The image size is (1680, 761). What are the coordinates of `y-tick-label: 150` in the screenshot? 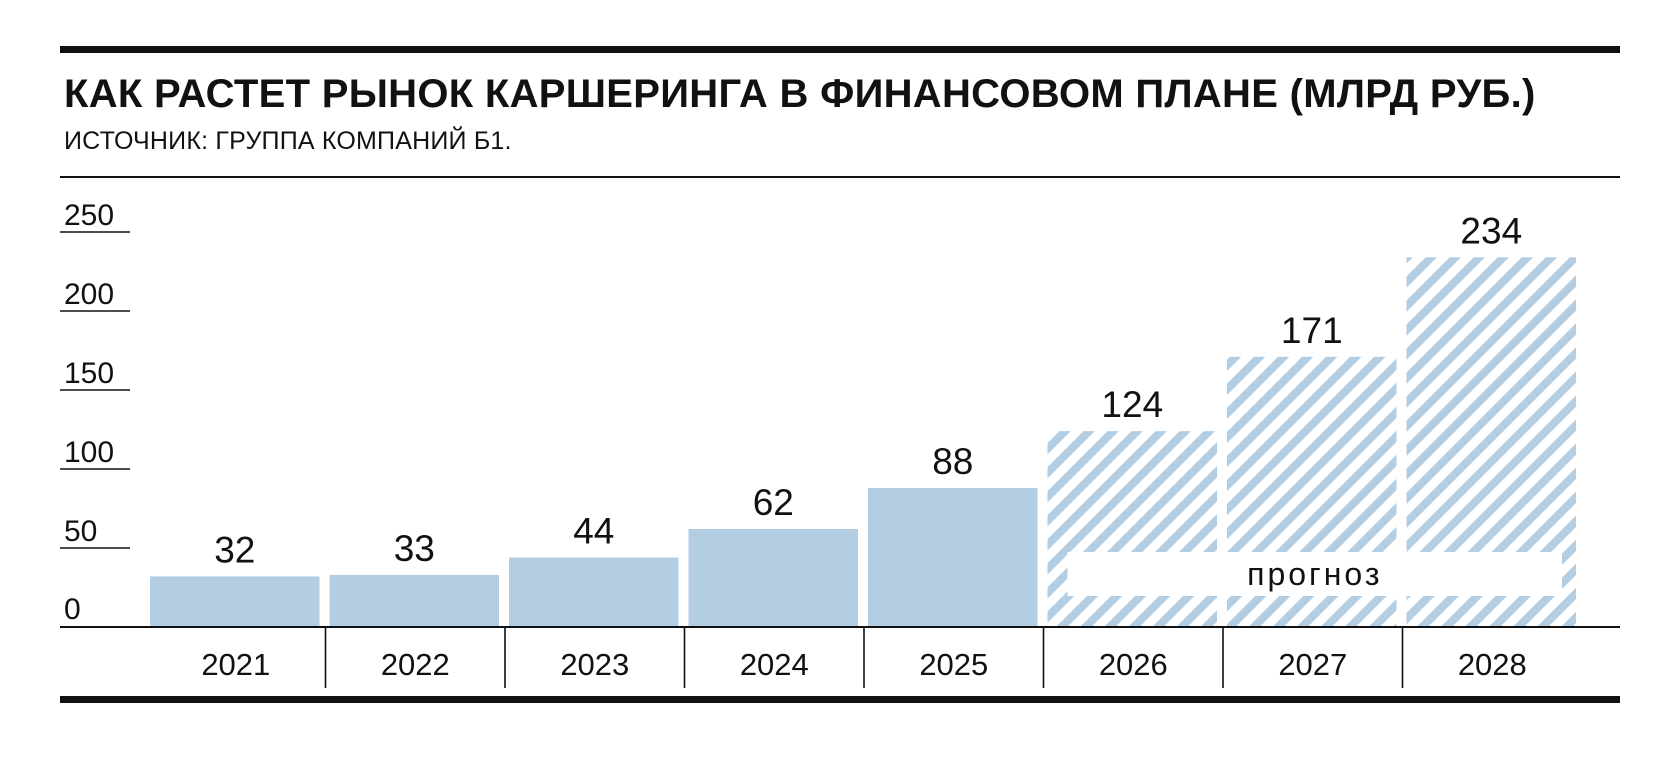 It's located at (89, 373).